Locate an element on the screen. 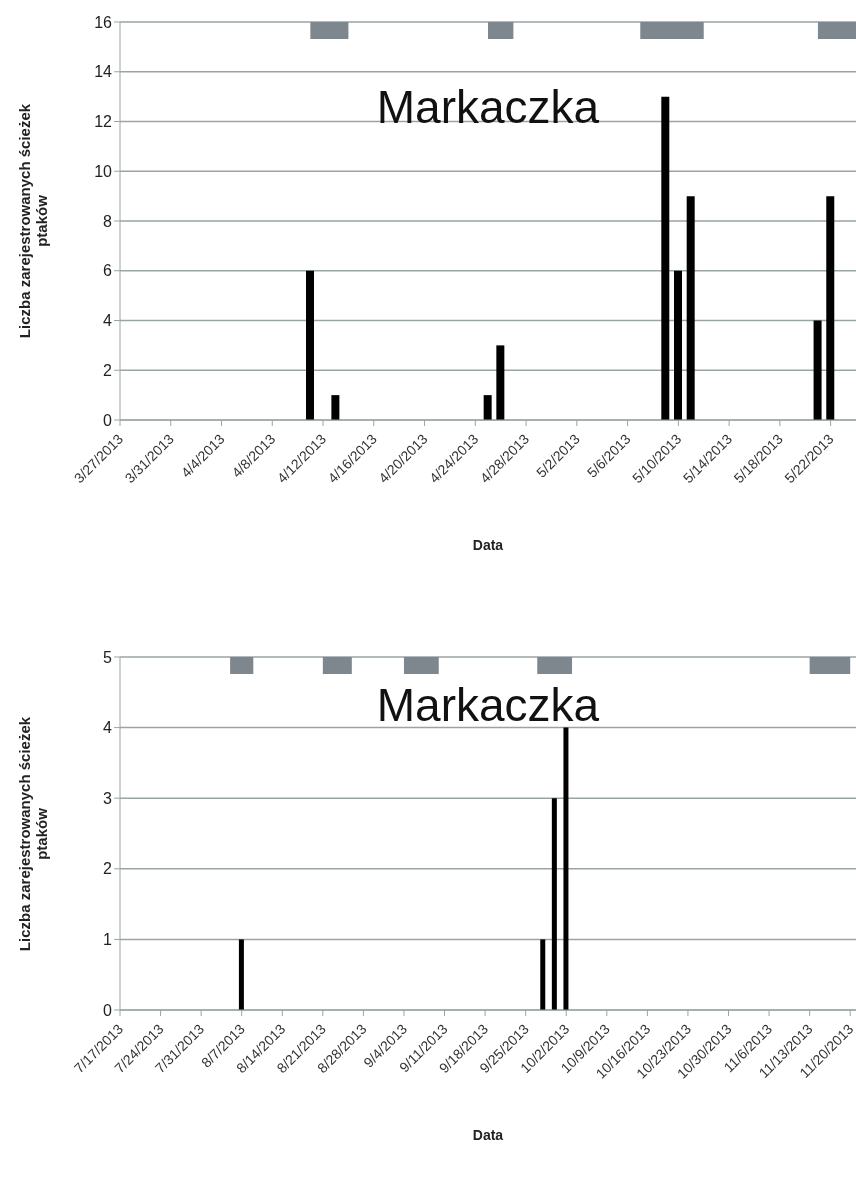 The width and height of the screenshot is (856, 1189). y-tick-label: 8 is located at coordinates (108, 221).